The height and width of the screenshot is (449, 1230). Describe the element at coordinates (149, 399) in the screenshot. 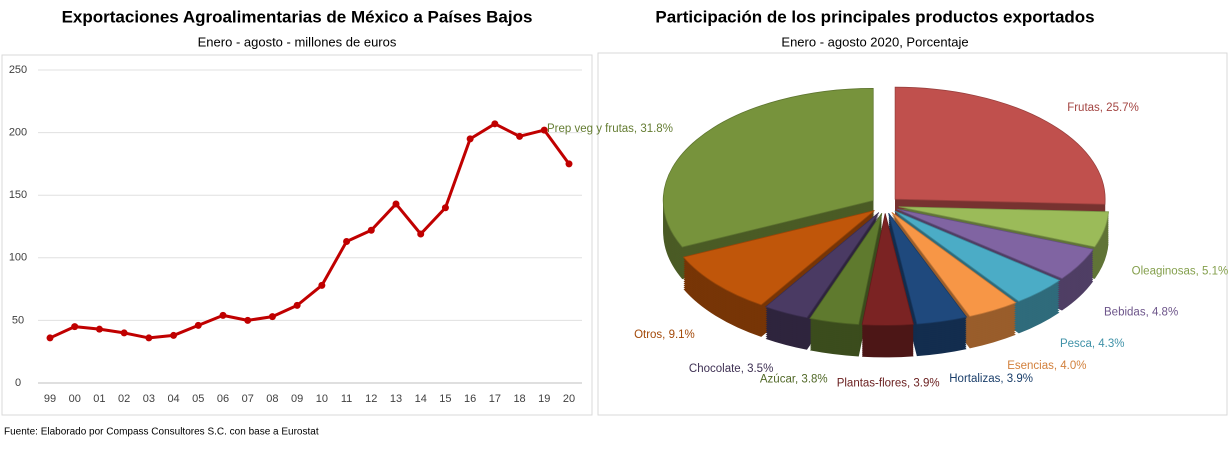

I see `x-tick-label: 03` at that location.